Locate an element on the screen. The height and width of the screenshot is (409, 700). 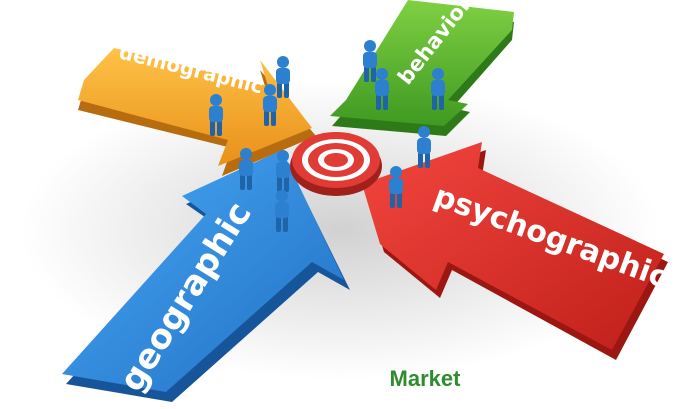
market-caption: Market is located at coordinates (425, 378).